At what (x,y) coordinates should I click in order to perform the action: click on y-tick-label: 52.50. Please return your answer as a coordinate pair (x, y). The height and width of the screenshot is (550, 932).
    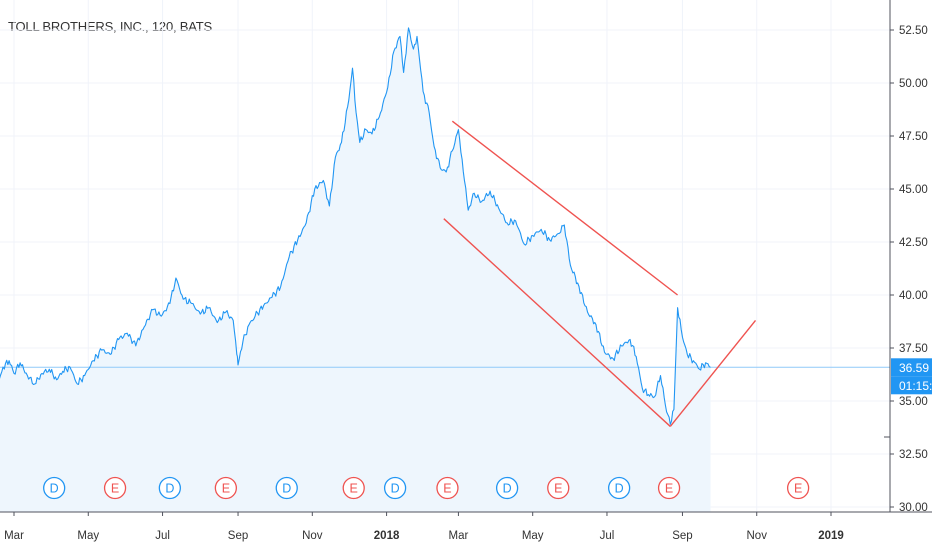
    Looking at the image, I should click on (913, 31).